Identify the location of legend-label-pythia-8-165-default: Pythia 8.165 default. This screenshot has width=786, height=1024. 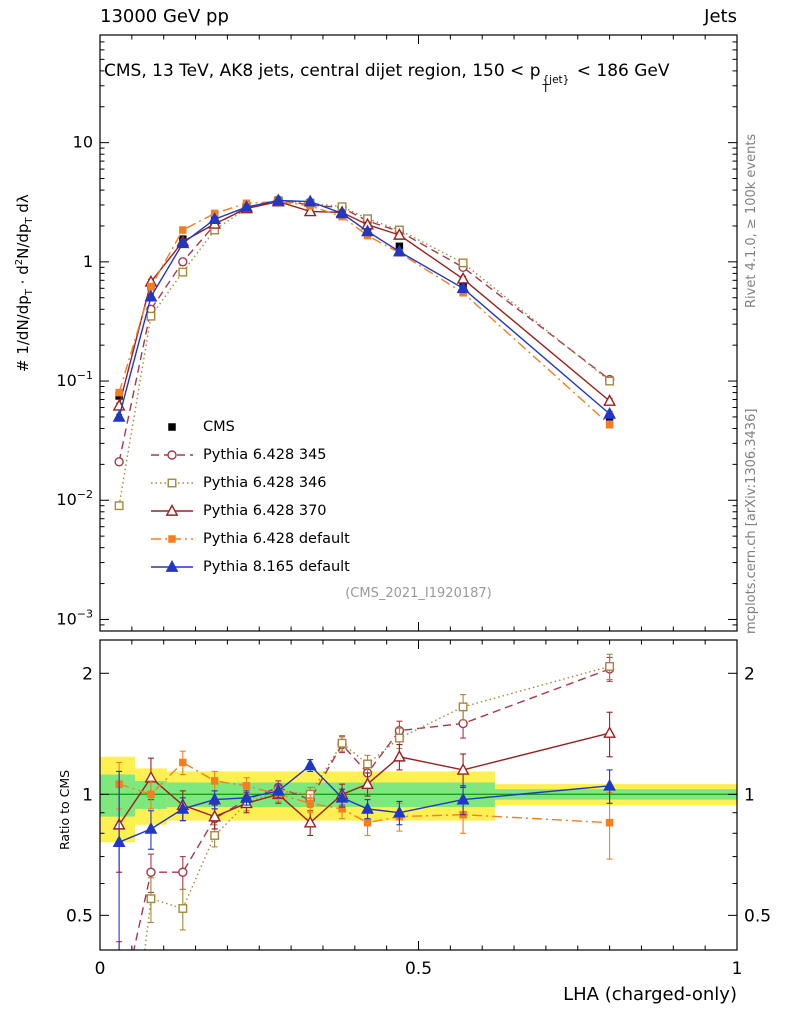
(276, 567).